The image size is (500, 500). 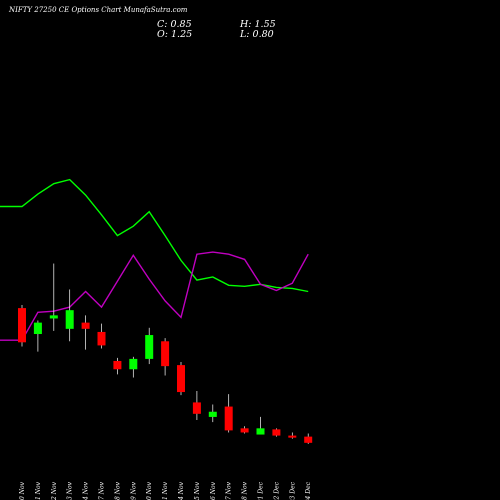 I want to click on x-tick-label: 03 Dec, so click(x=292, y=490).